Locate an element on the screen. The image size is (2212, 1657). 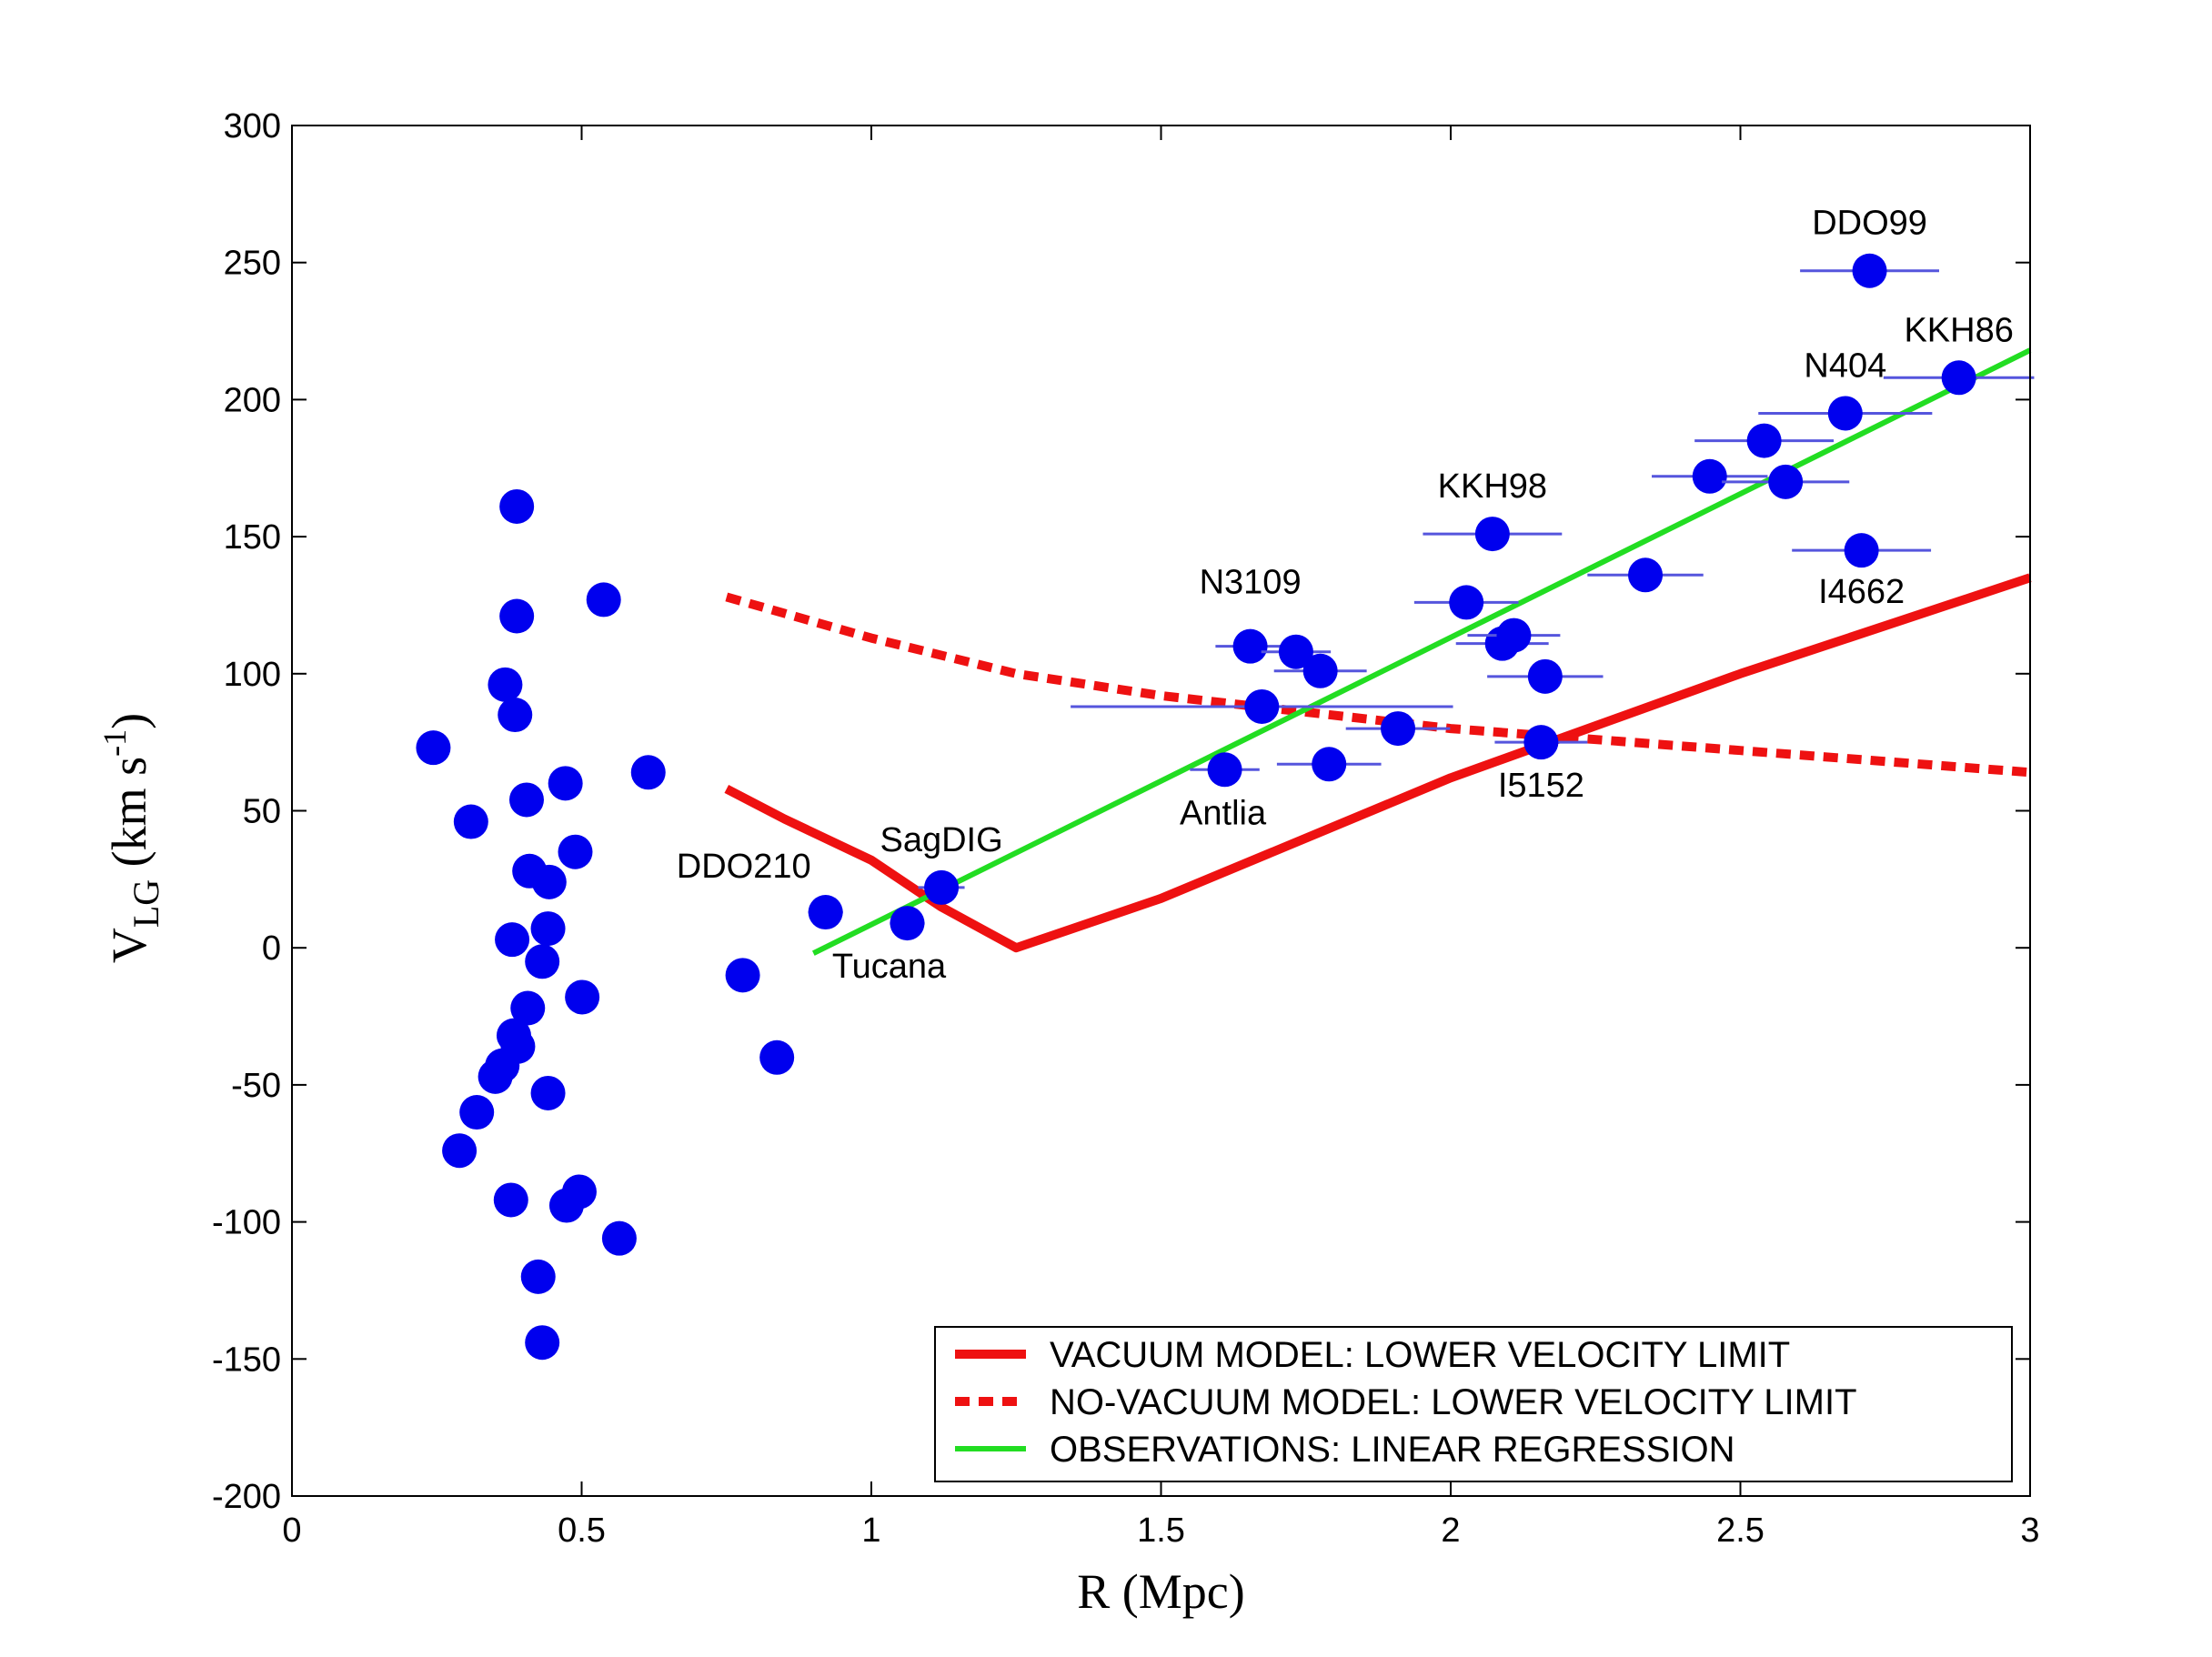
y-axis-label: VLG (km s-1) is located at coordinates (131, 838).